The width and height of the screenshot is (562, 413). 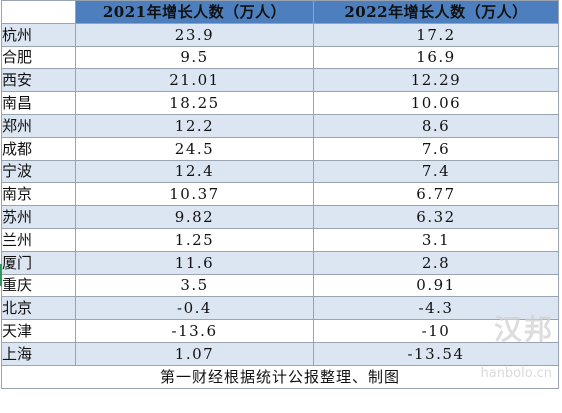 What do you see at coordinates (194, 125) in the screenshot?
I see `growth-2021-cell: 12.2` at bounding box center [194, 125].